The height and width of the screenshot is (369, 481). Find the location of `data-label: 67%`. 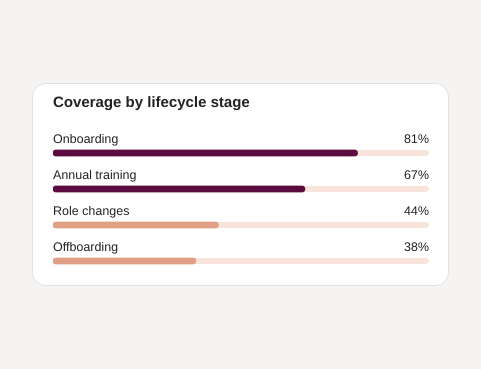

data-label: 67% is located at coordinates (416, 175).